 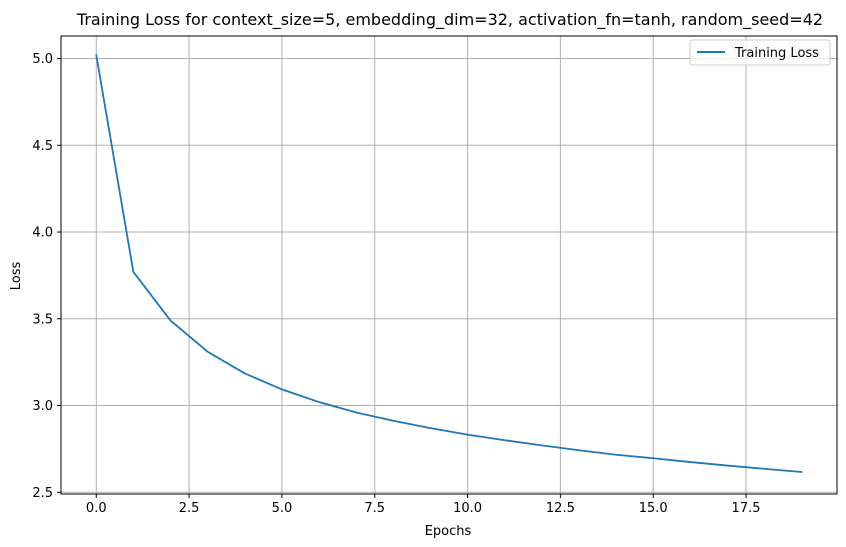 I want to click on x-tick-label: 15.0, so click(x=653, y=508).